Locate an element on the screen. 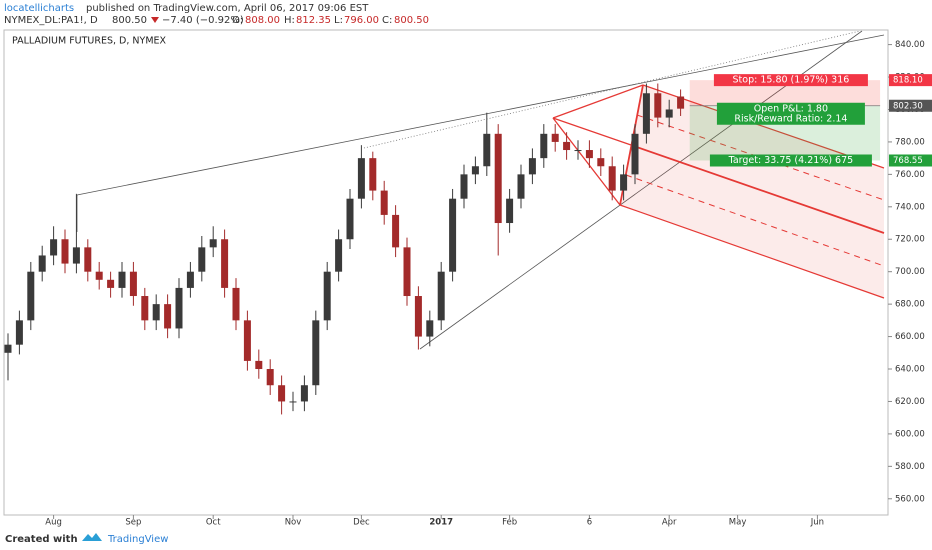 This screenshot has height=550, width=932. low-label: L: is located at coordinates (338, 20).